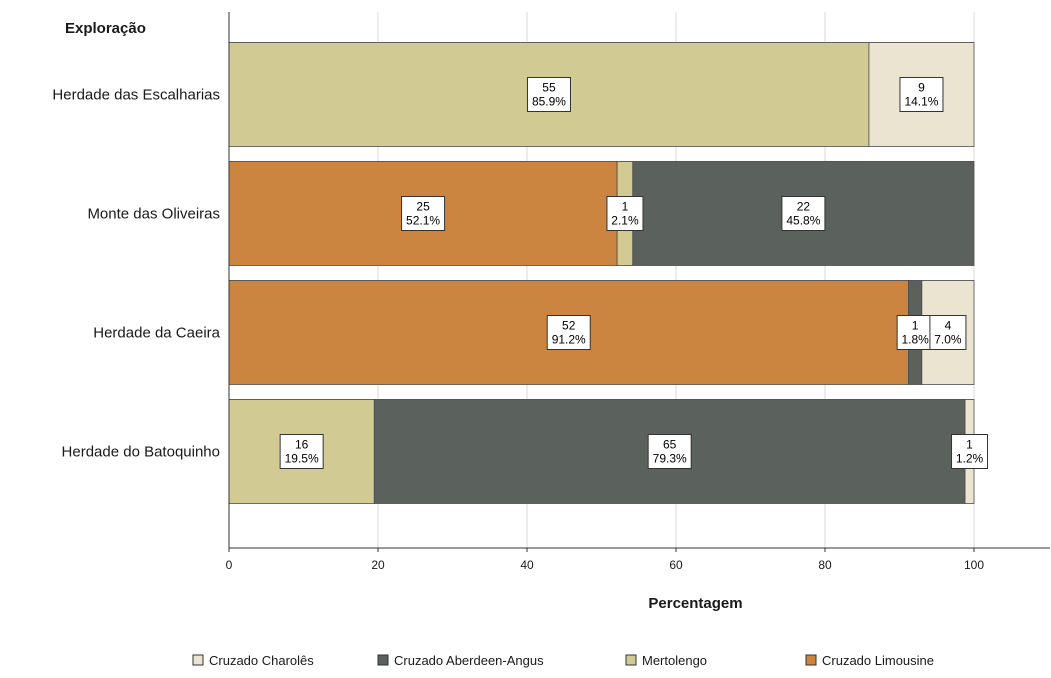 The image size is (1051, 678). What do you see at coordinates (423, 221) in the screenshot?
I see `data-label-percent-monte-das-oliveiras-cruzado-limousine: 52.1%` at bounding box center [423, 221].